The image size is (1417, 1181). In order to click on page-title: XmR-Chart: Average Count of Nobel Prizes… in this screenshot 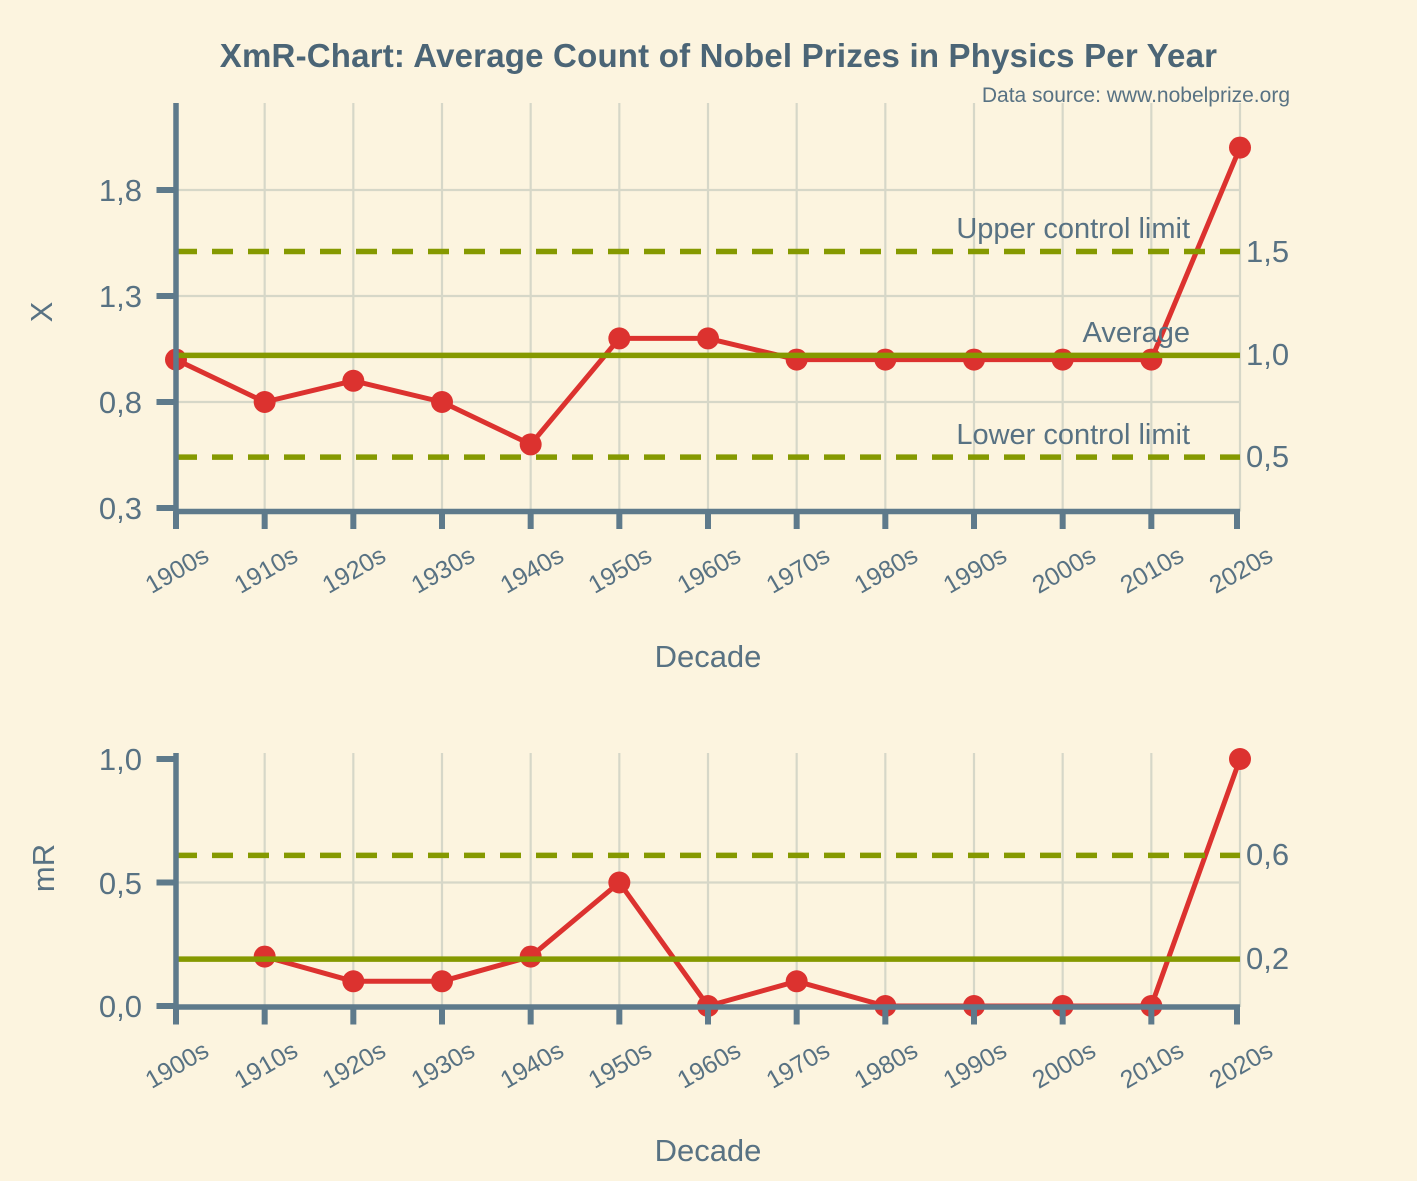, I will do `click(718, 55)`.